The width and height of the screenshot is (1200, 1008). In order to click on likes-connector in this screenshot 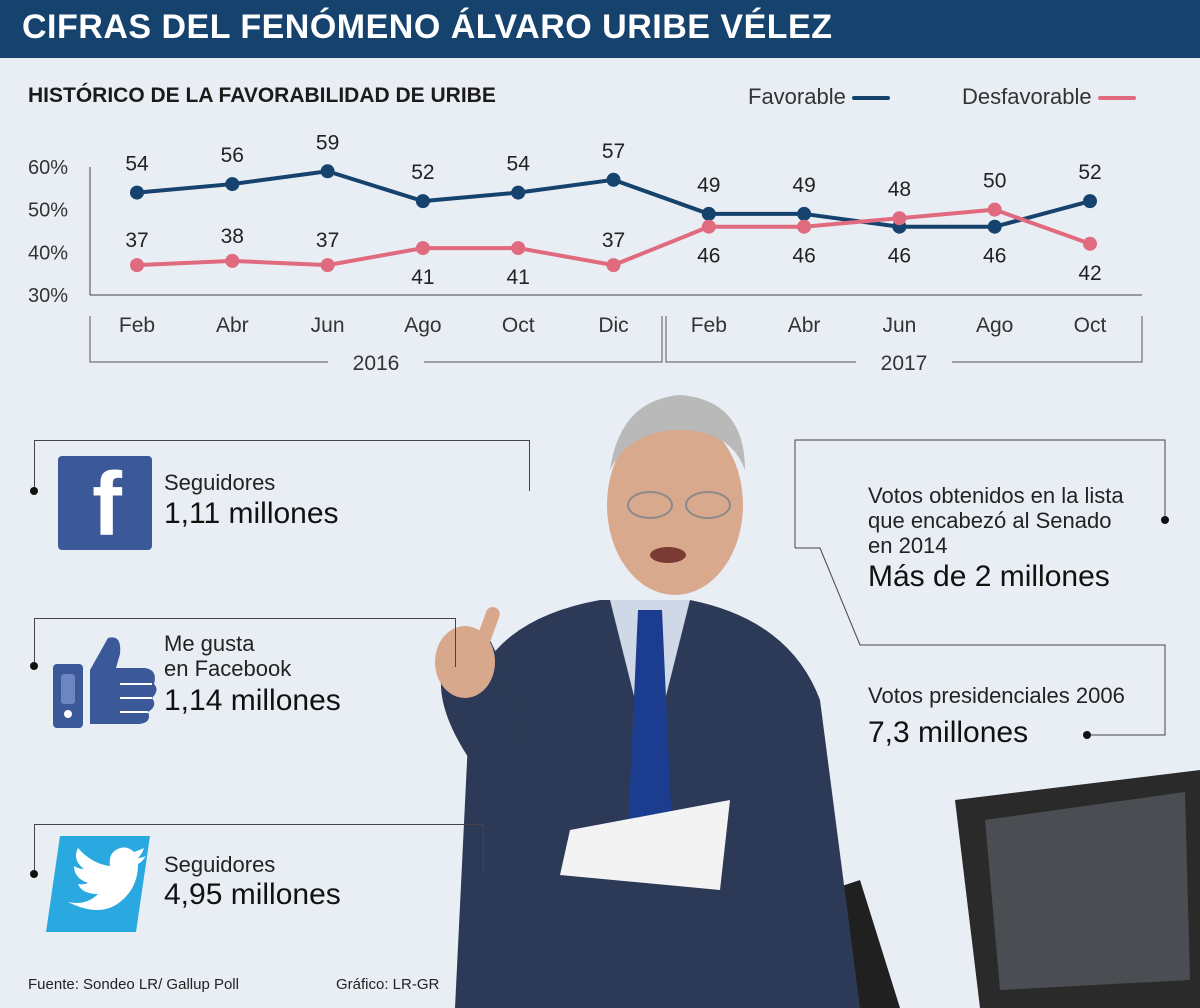, I will do `click(245, 642)`.